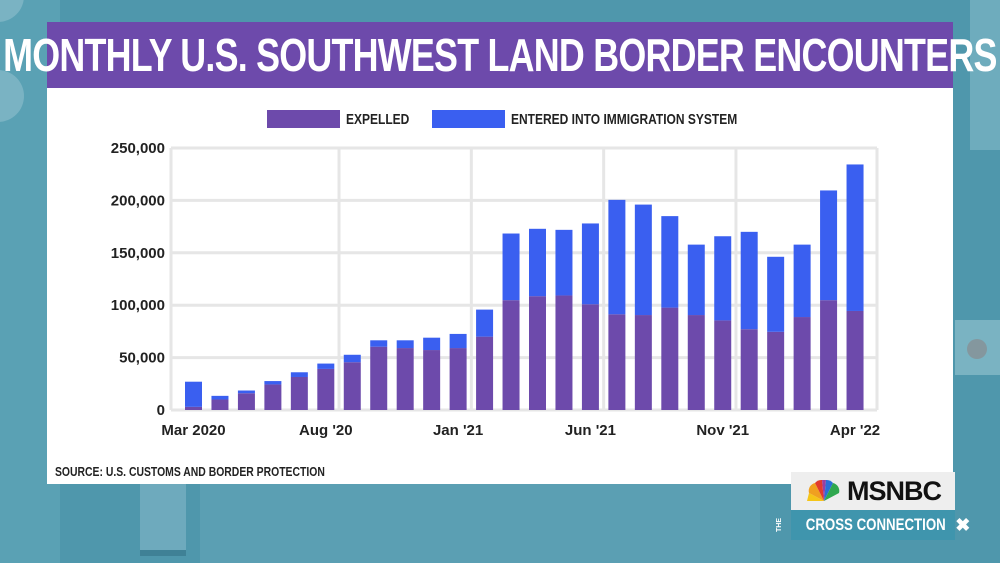  I want to click on x-tick-label: Jun '21, so click(590, 430).